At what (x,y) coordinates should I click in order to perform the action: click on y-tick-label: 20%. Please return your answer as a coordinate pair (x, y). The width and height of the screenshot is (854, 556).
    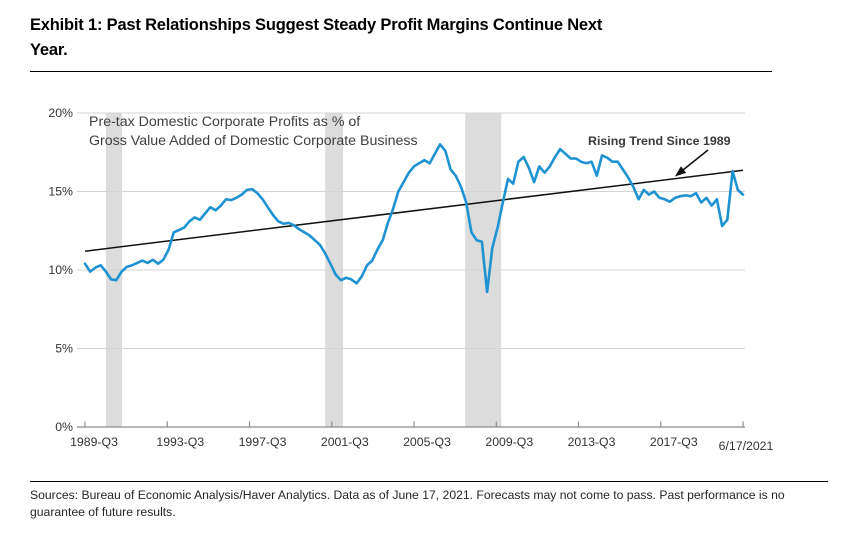
    Looking at the image, I should click on (60, 113).